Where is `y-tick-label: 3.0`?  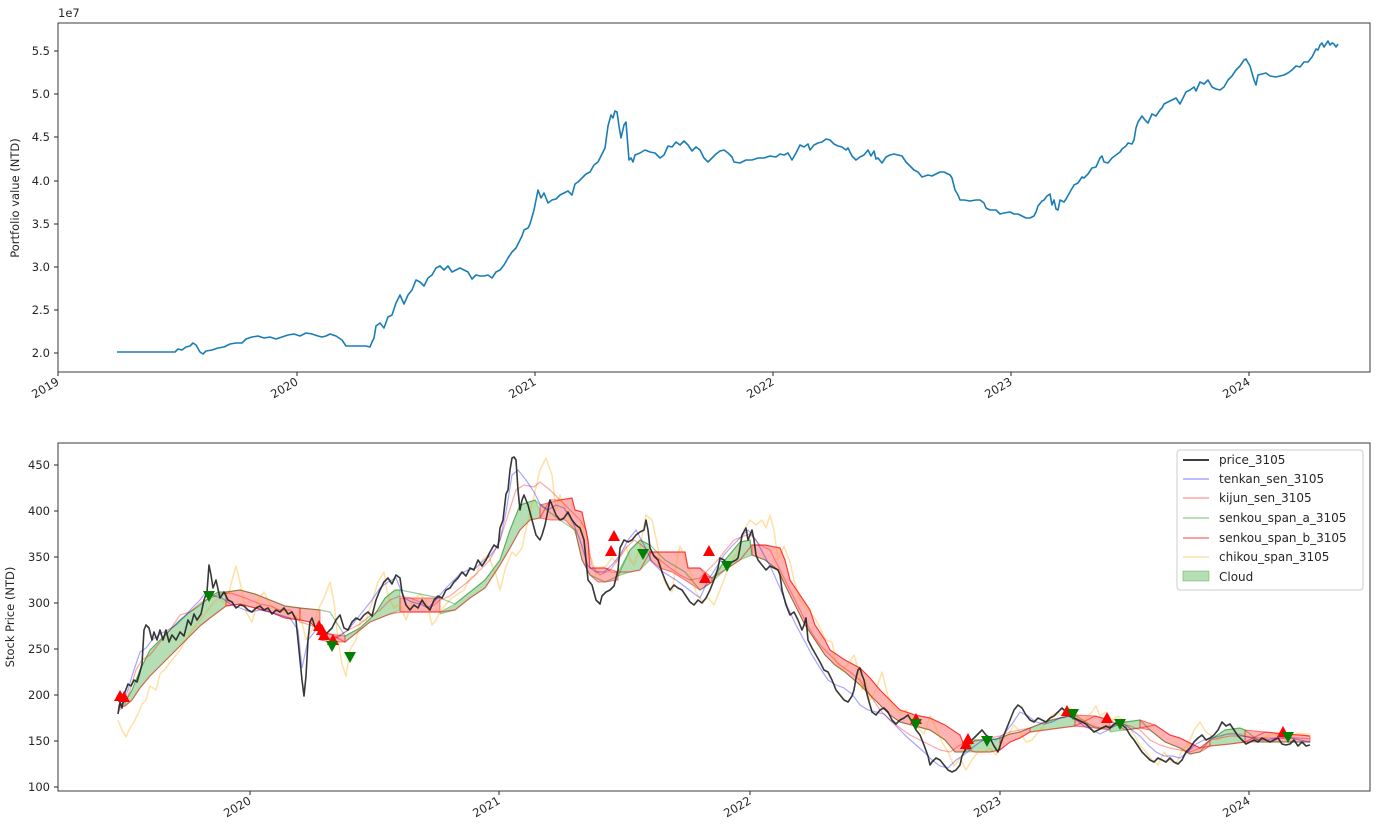
y-tick-label: 3.0 is located at coordinates (41, 267).